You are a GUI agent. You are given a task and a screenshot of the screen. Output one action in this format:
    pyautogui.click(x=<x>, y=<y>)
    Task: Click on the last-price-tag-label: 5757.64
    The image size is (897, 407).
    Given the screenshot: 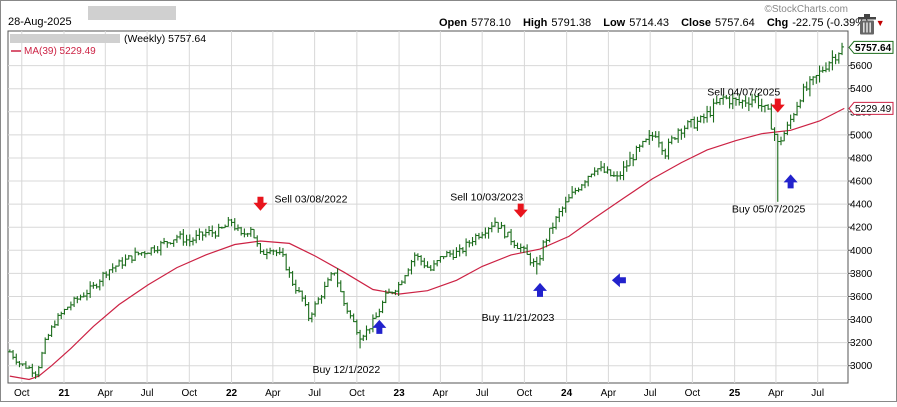 What is the action you would take?
    pyautogui.click(x=873, y=48)
    